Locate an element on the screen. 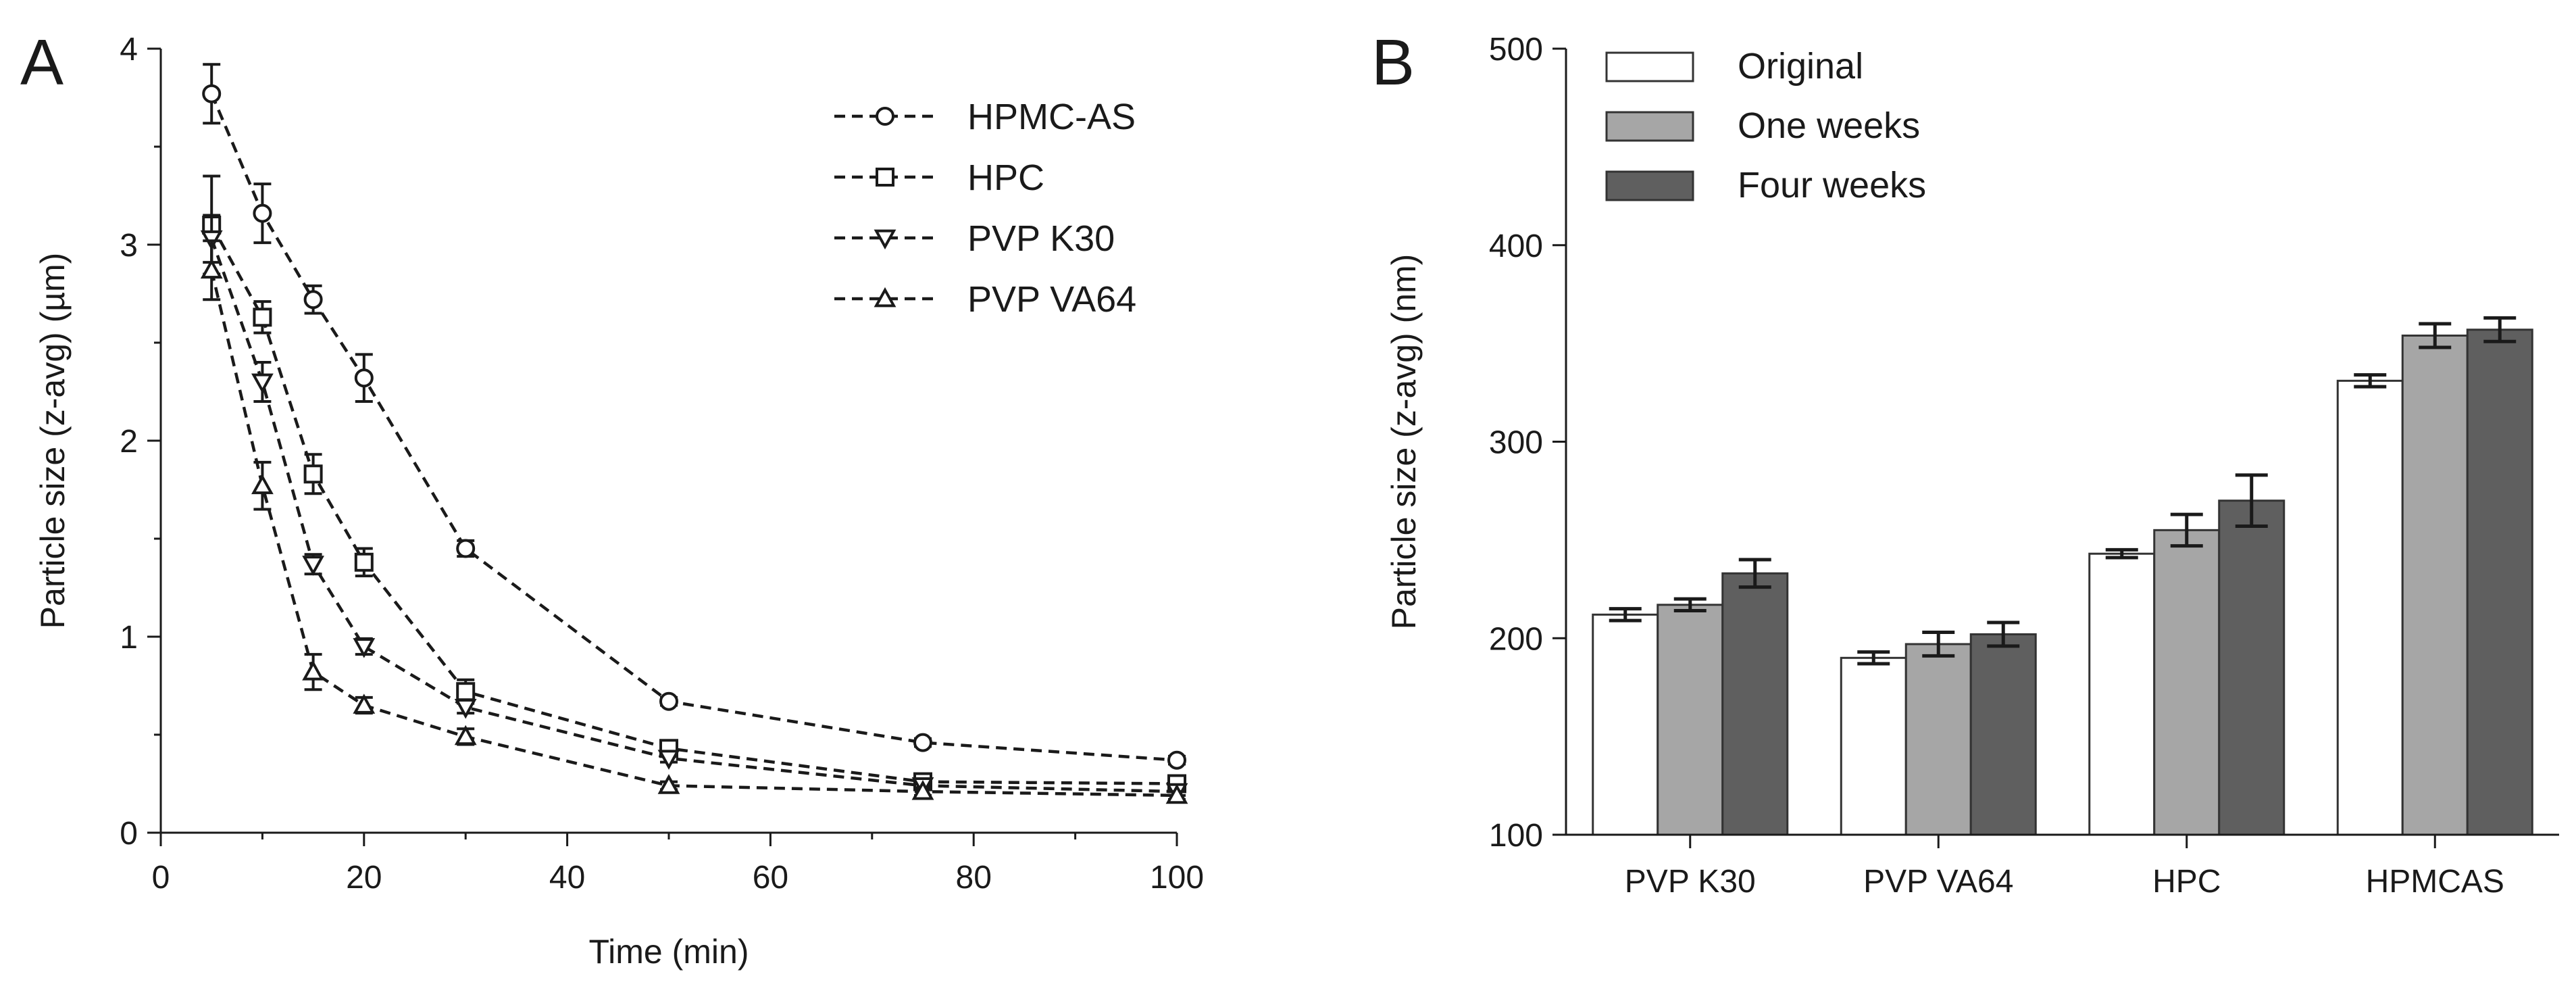 This screenshot has width=2576, height=1001. panel-a-x-tick-label: 100 is located at coordinates (1177, 878).